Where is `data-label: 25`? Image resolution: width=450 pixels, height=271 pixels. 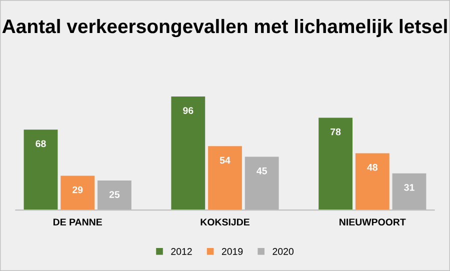
data-label: 25 is located at coordinates (114, 194).